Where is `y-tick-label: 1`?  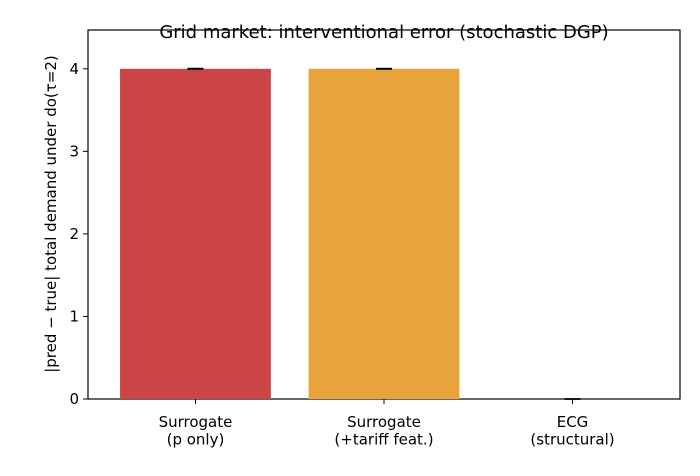 y-tick-label: 1 is located at coordinates (74, 316).